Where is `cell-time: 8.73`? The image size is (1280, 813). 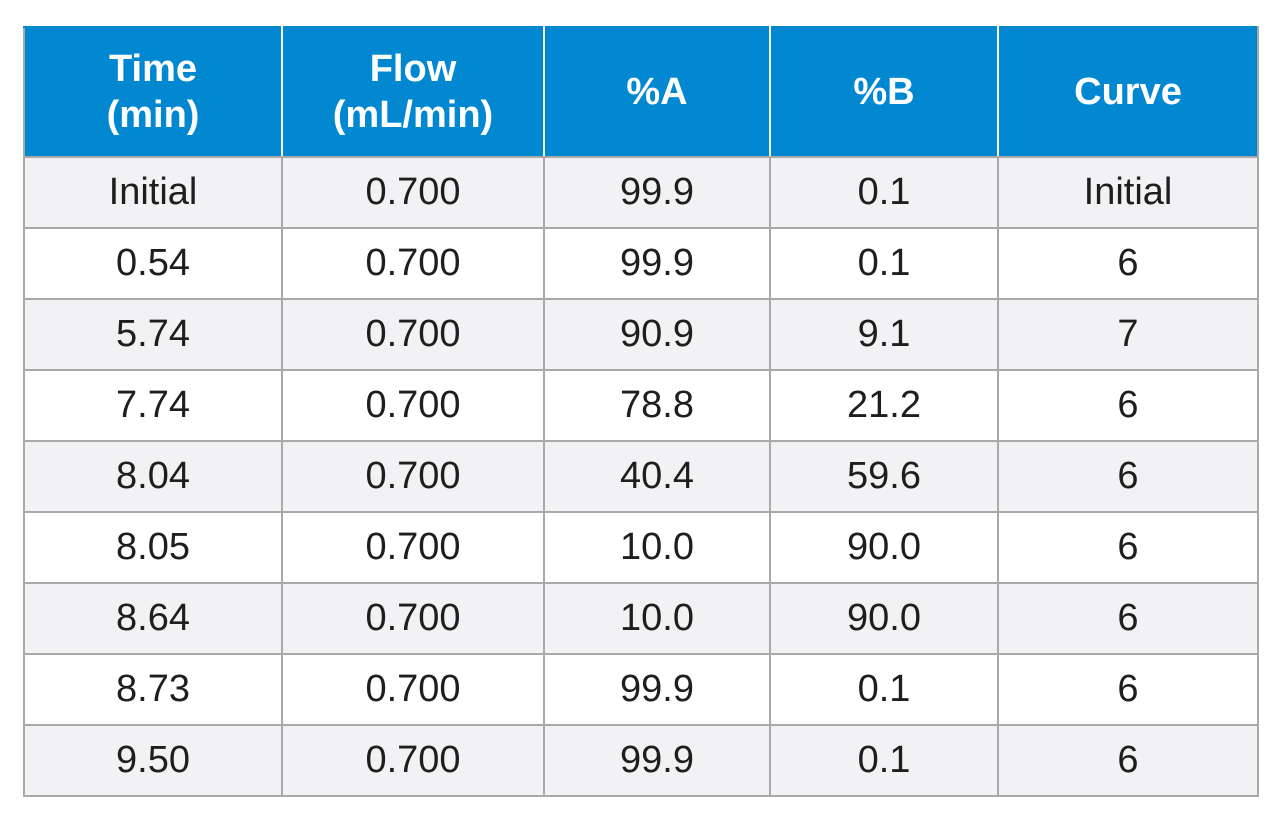
cell-time: 8.73 is located at coordinates (153, 689).